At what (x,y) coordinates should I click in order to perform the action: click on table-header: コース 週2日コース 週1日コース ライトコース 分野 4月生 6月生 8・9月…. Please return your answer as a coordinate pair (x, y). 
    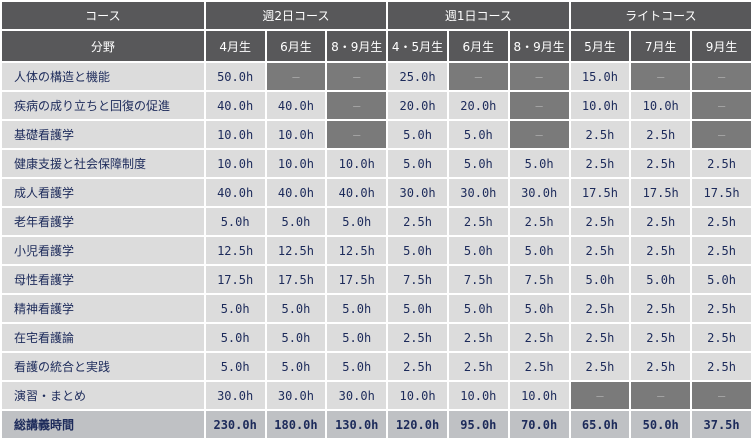
    Looking at the image, I should click on (376, 31).